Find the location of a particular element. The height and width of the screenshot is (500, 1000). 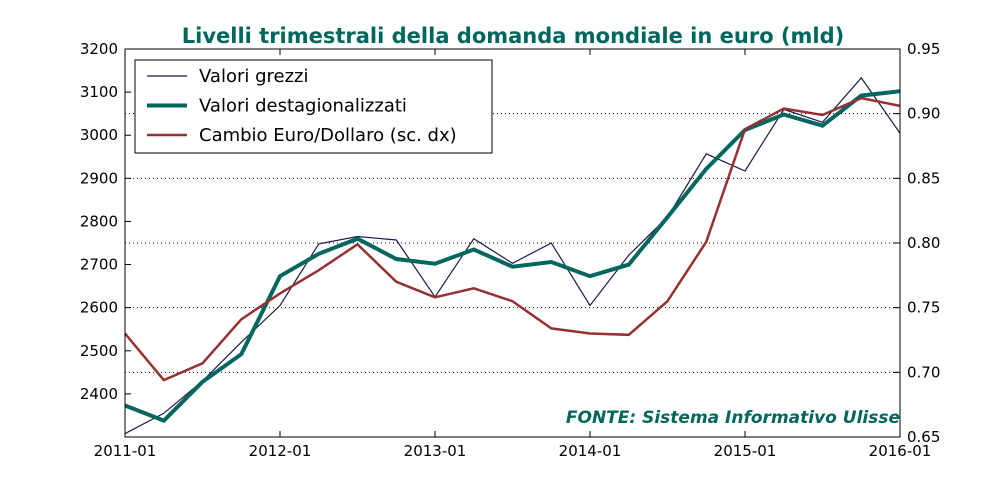

legend-box is located at coordinates (313, 106).